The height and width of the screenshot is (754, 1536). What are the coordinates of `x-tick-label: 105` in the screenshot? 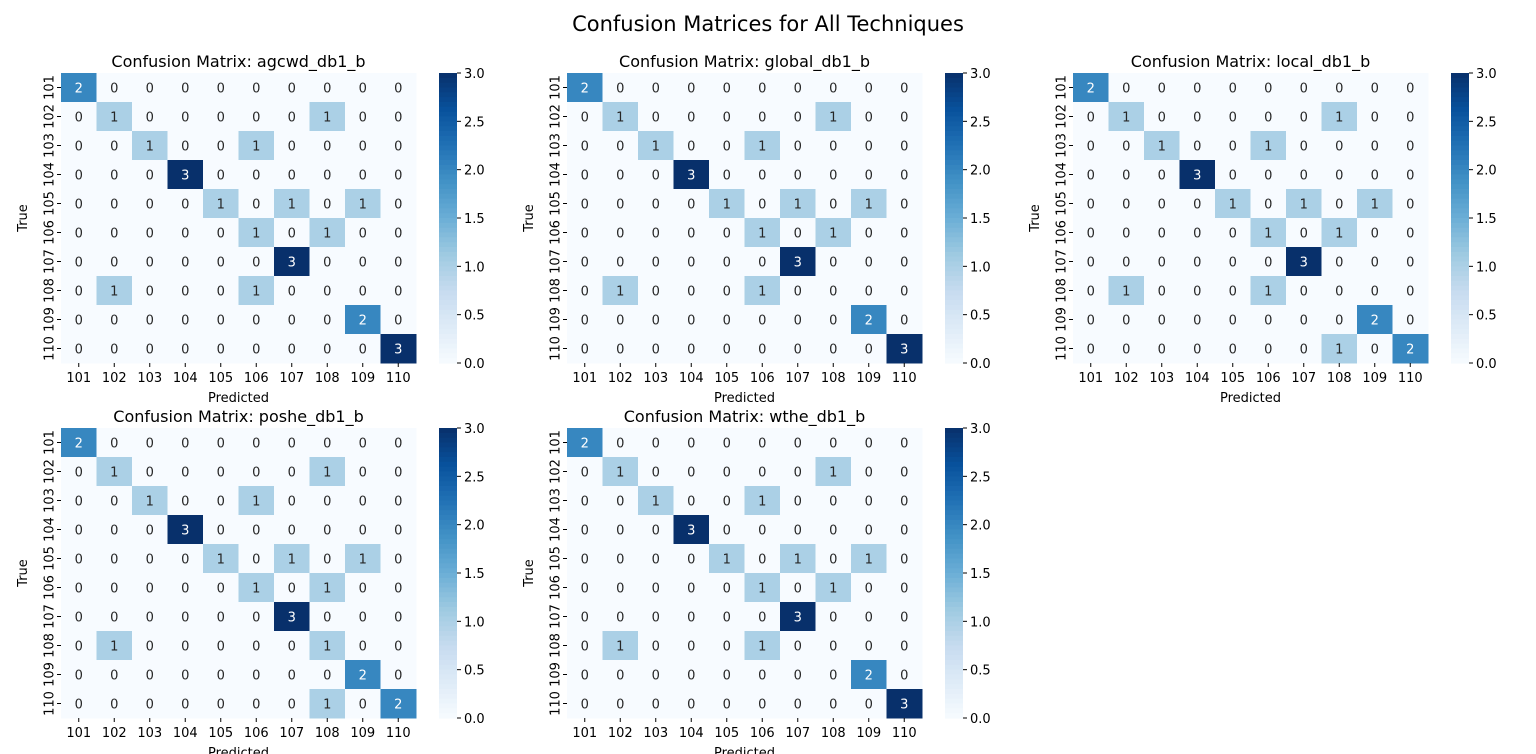 It's located at (1232, 378).